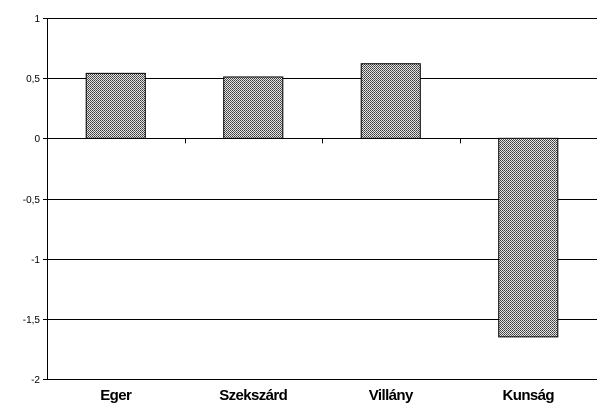 This screenshot has width=597, height=408. What do you see at coordinates (529, 395) in the screenshot?
I see `x-category-label: Kunság` at bounding box center [529, 395].